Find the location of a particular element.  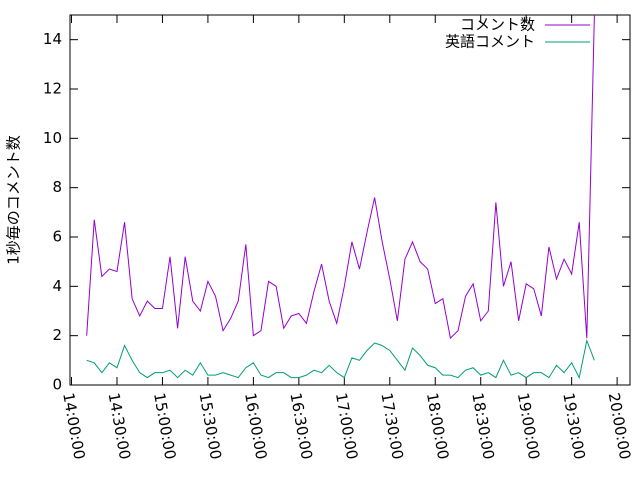

legend-label: コメント数 is located at coordinates (497, 25).